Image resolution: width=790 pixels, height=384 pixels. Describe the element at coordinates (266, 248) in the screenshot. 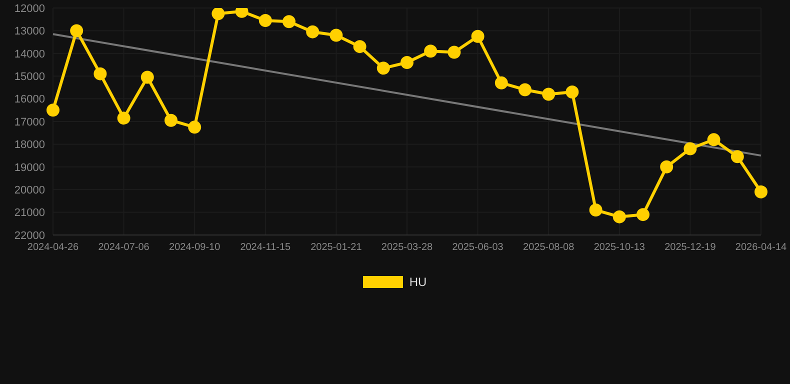

I see `x-tick-label: 2024-11-15` at that location.